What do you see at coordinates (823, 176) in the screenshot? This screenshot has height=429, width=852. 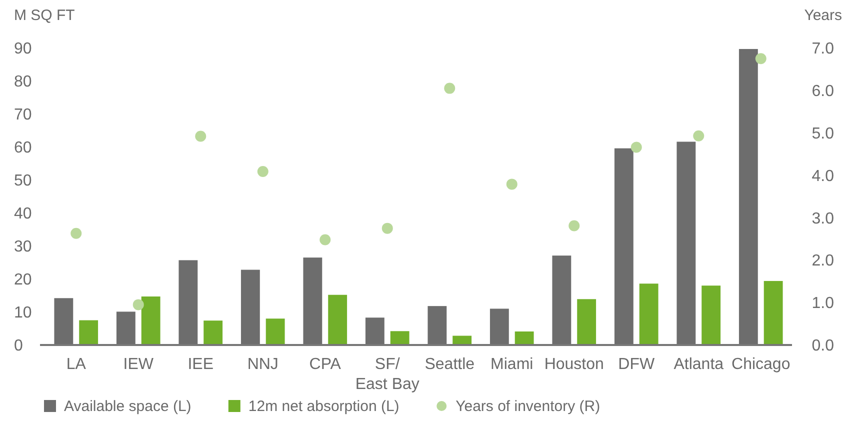 I see `y2-tick-label: 4.0` at bounding box center [823, 176].